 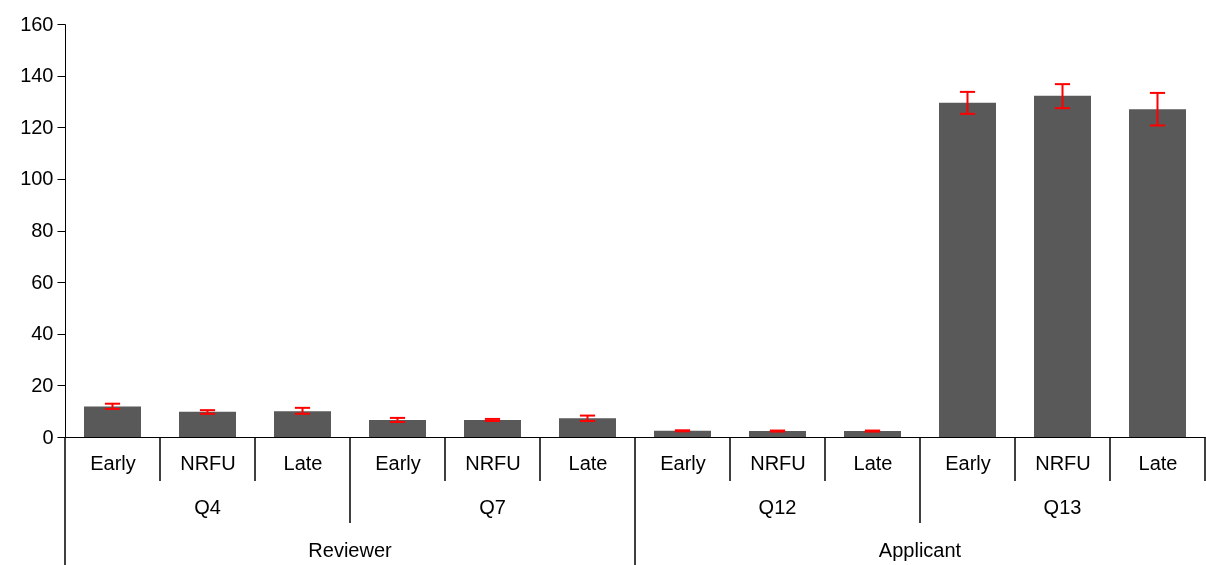 I want to click on text: Q12, so click(x=777, y=507).